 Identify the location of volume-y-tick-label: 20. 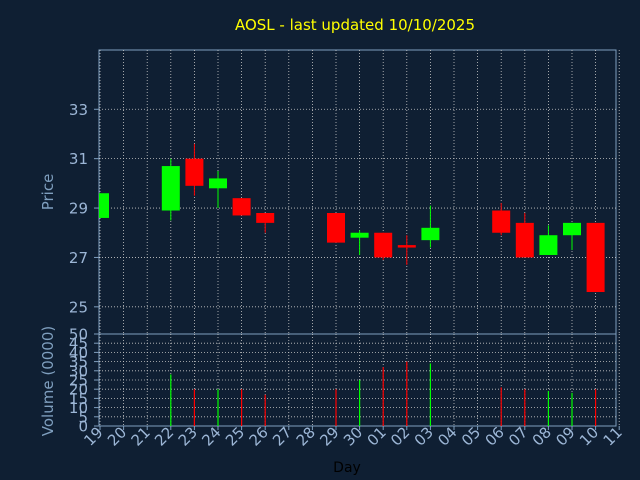
(78, 390).